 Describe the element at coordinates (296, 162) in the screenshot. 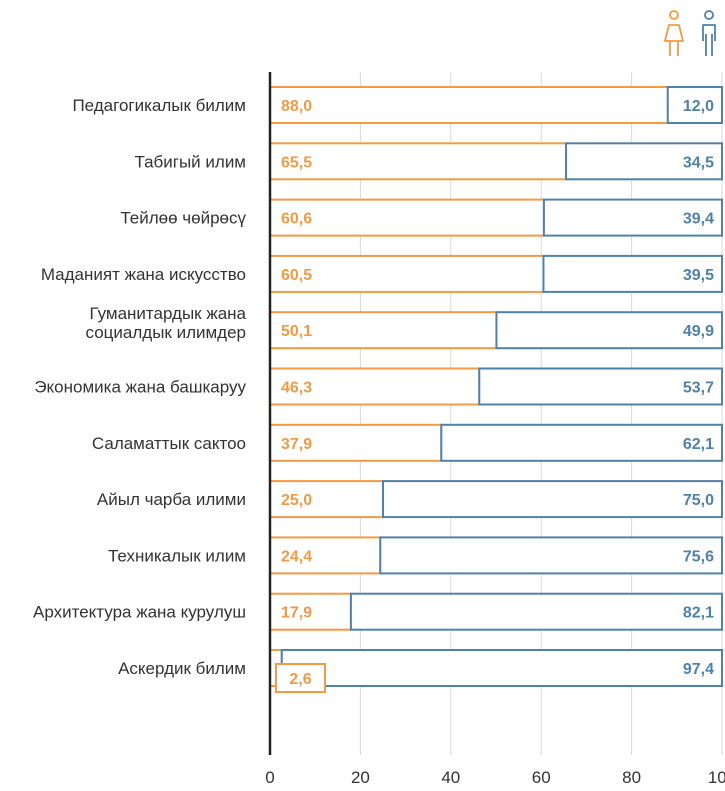

I see `female-value-label: 65,5` at that location.